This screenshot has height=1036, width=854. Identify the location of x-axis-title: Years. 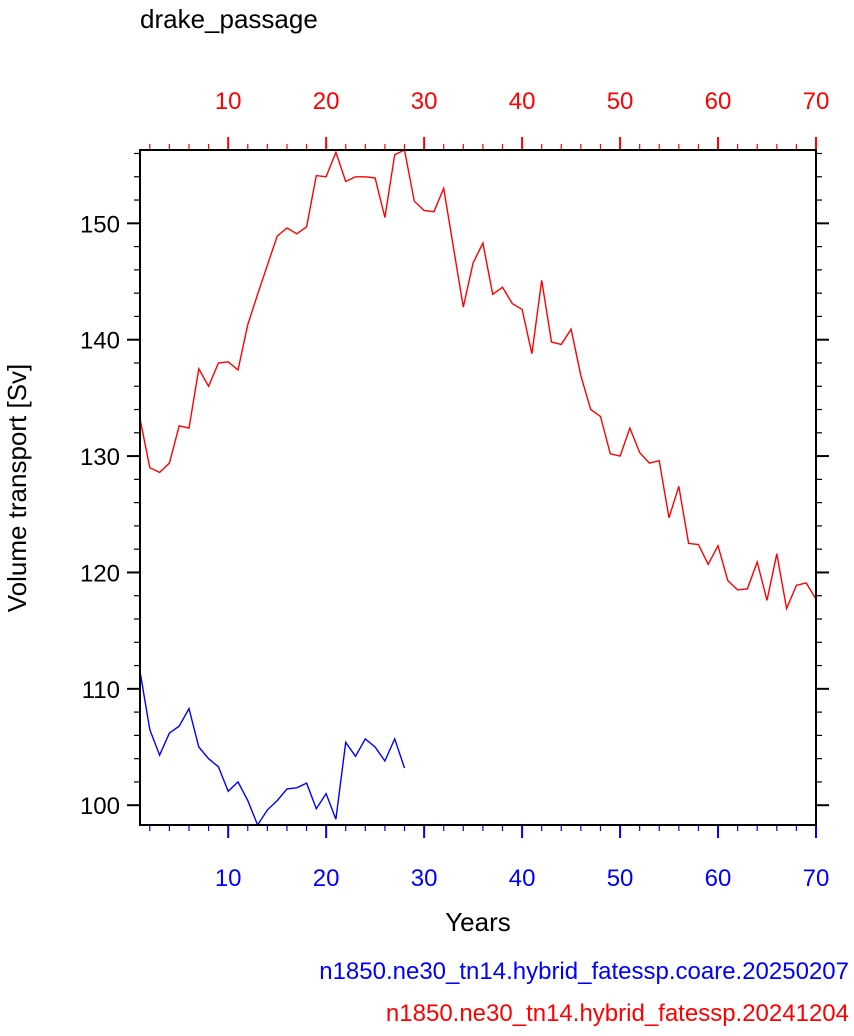
(478, 922).